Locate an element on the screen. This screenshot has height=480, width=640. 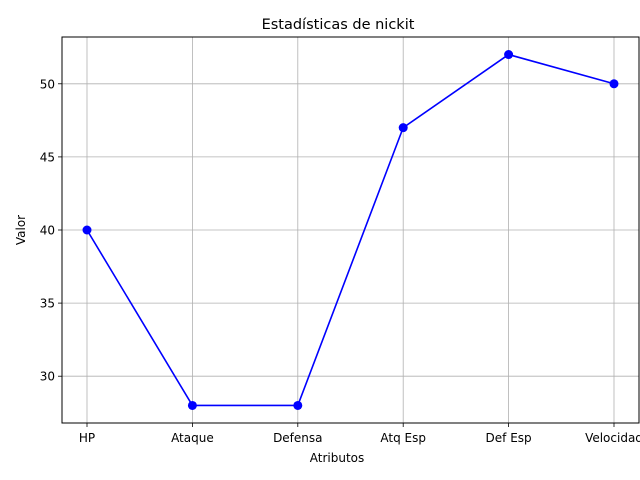
x-tick-label: Ataque is located at coordinates (192, 438).